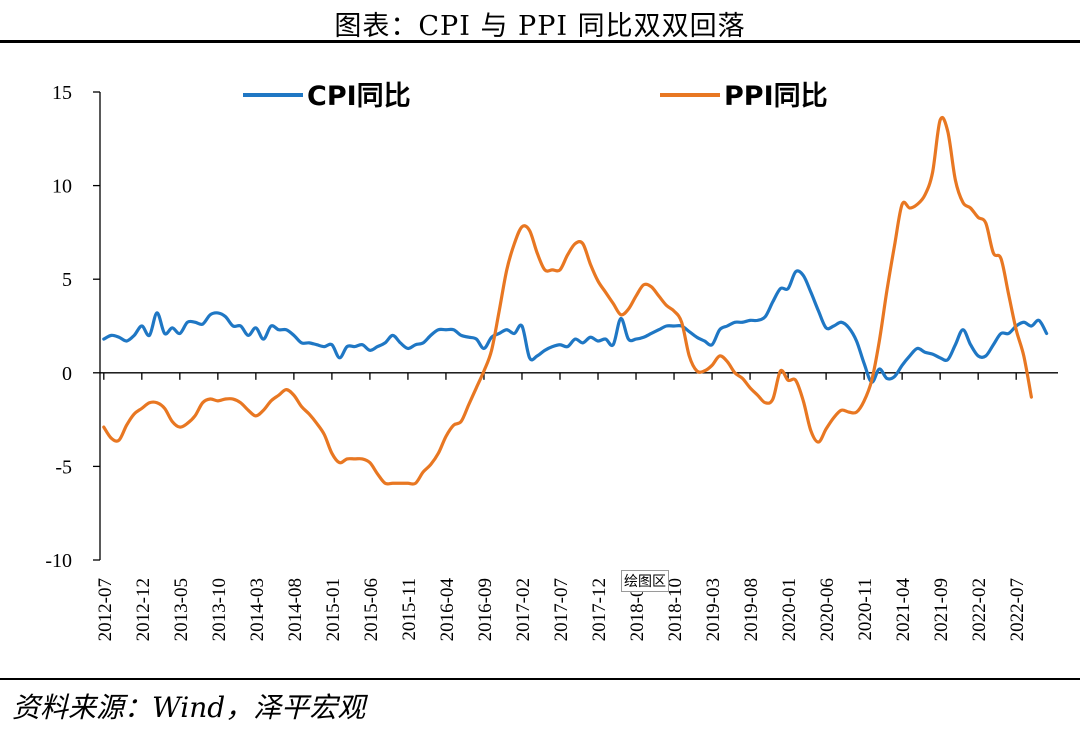 The image size is (1080, 729). What do you see at coordinates (63, 467) in the screenshot?
I see `y-tick-label: -5` at bounding box center [63, 467].